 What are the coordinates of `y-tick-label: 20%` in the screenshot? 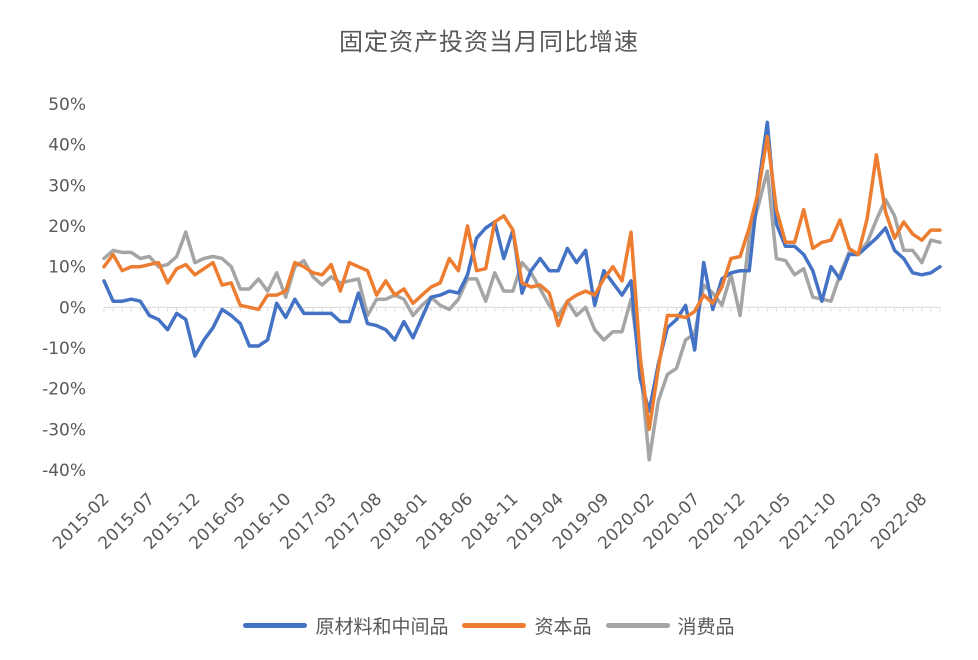 It's located at (67, 227).